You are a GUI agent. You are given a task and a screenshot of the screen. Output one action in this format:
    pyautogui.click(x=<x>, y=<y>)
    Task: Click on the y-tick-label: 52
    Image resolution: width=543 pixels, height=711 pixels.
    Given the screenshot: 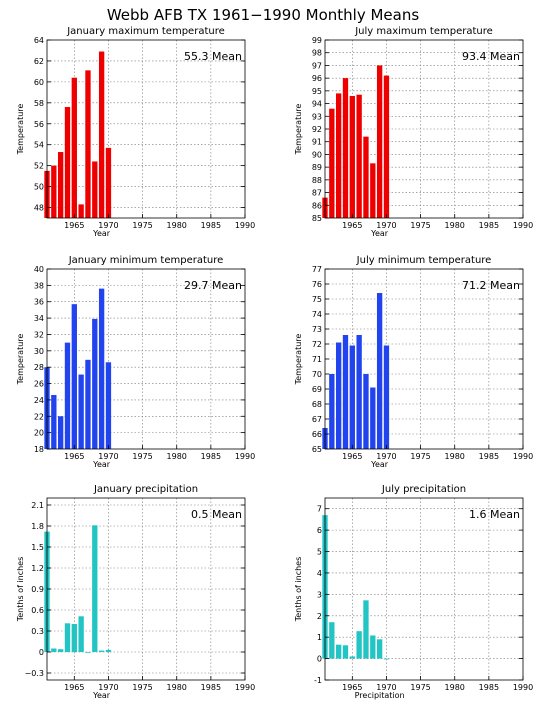 What is the action you would take?
    pyautogui.click(x=39, y=166)
    